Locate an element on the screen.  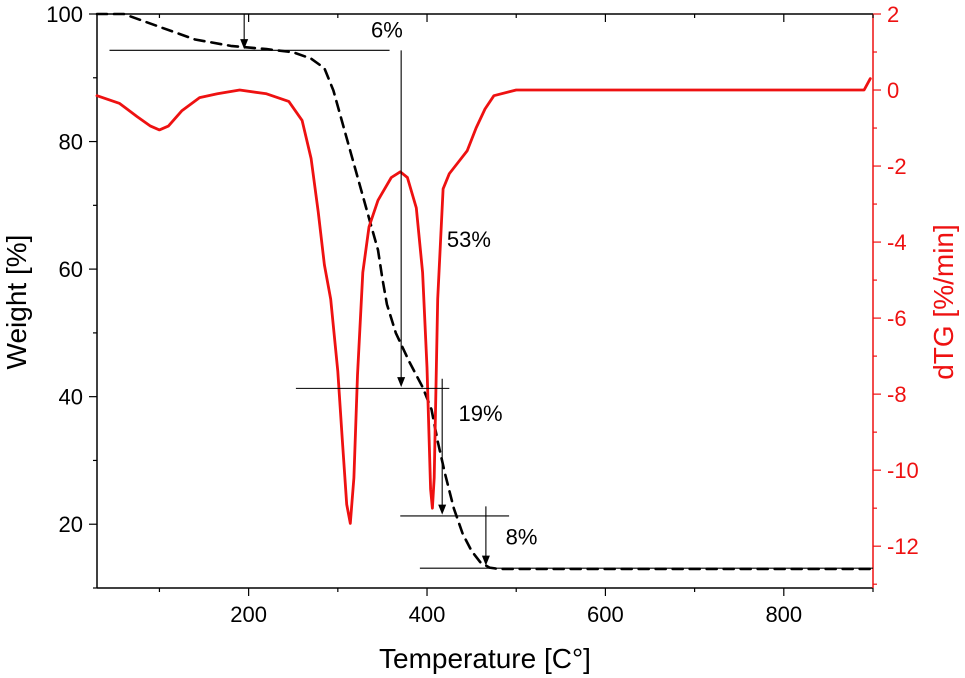
y-left-axis-label: Weight [%] is located at coordinates (16, 302).